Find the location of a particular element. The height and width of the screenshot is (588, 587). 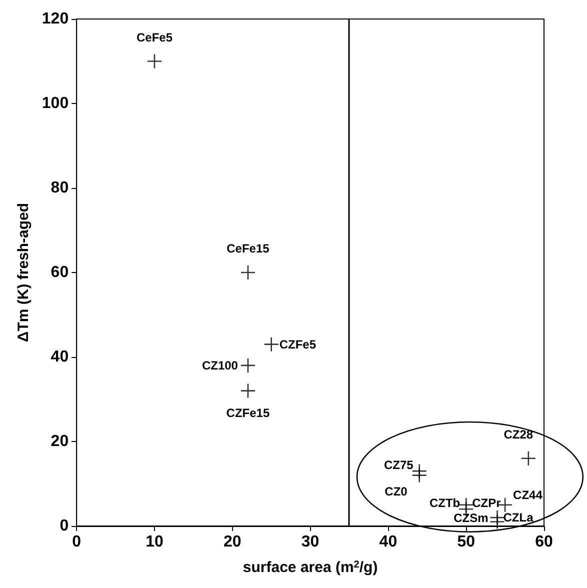

annotation: CZ0 is located at coordinates (396, 491).